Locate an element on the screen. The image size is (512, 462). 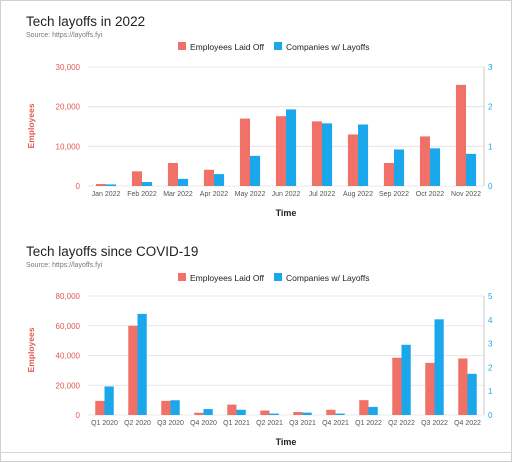
x-tick-label: Q3 2022 is located at coordinates (434, 423).